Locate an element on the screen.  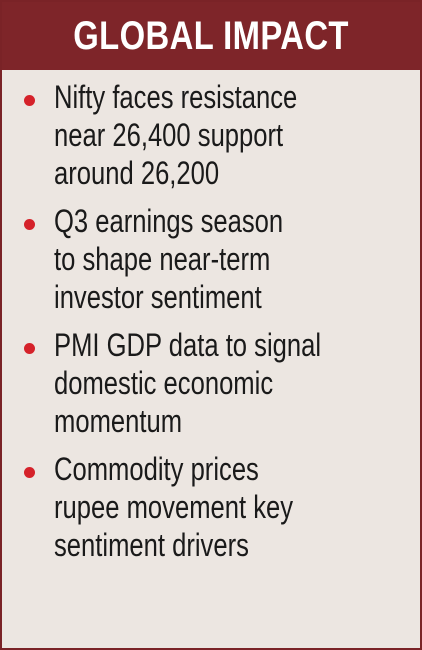
list-item-line: sentiment drivers is located at coordinates (151, 545).